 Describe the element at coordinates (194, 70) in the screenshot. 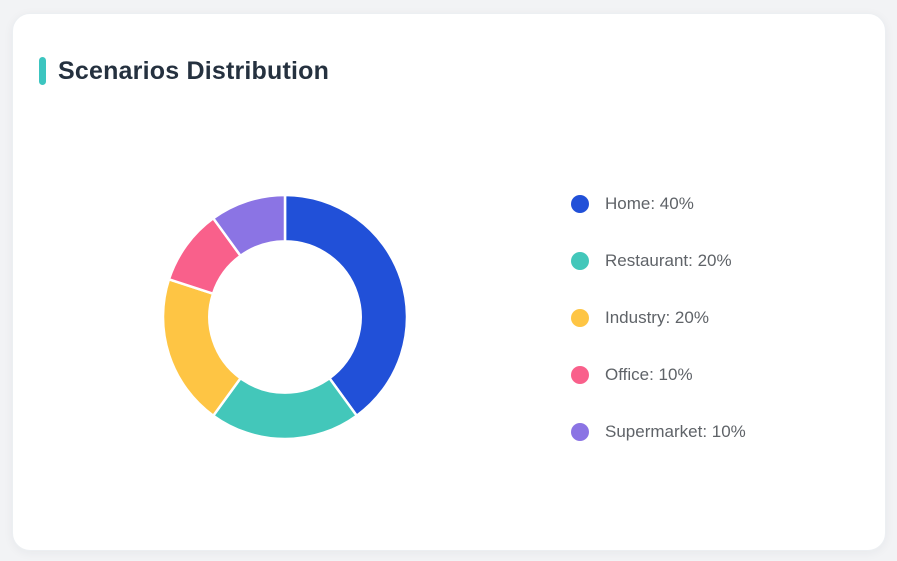

I see `page-title: Scenarios Distribution` at that location.